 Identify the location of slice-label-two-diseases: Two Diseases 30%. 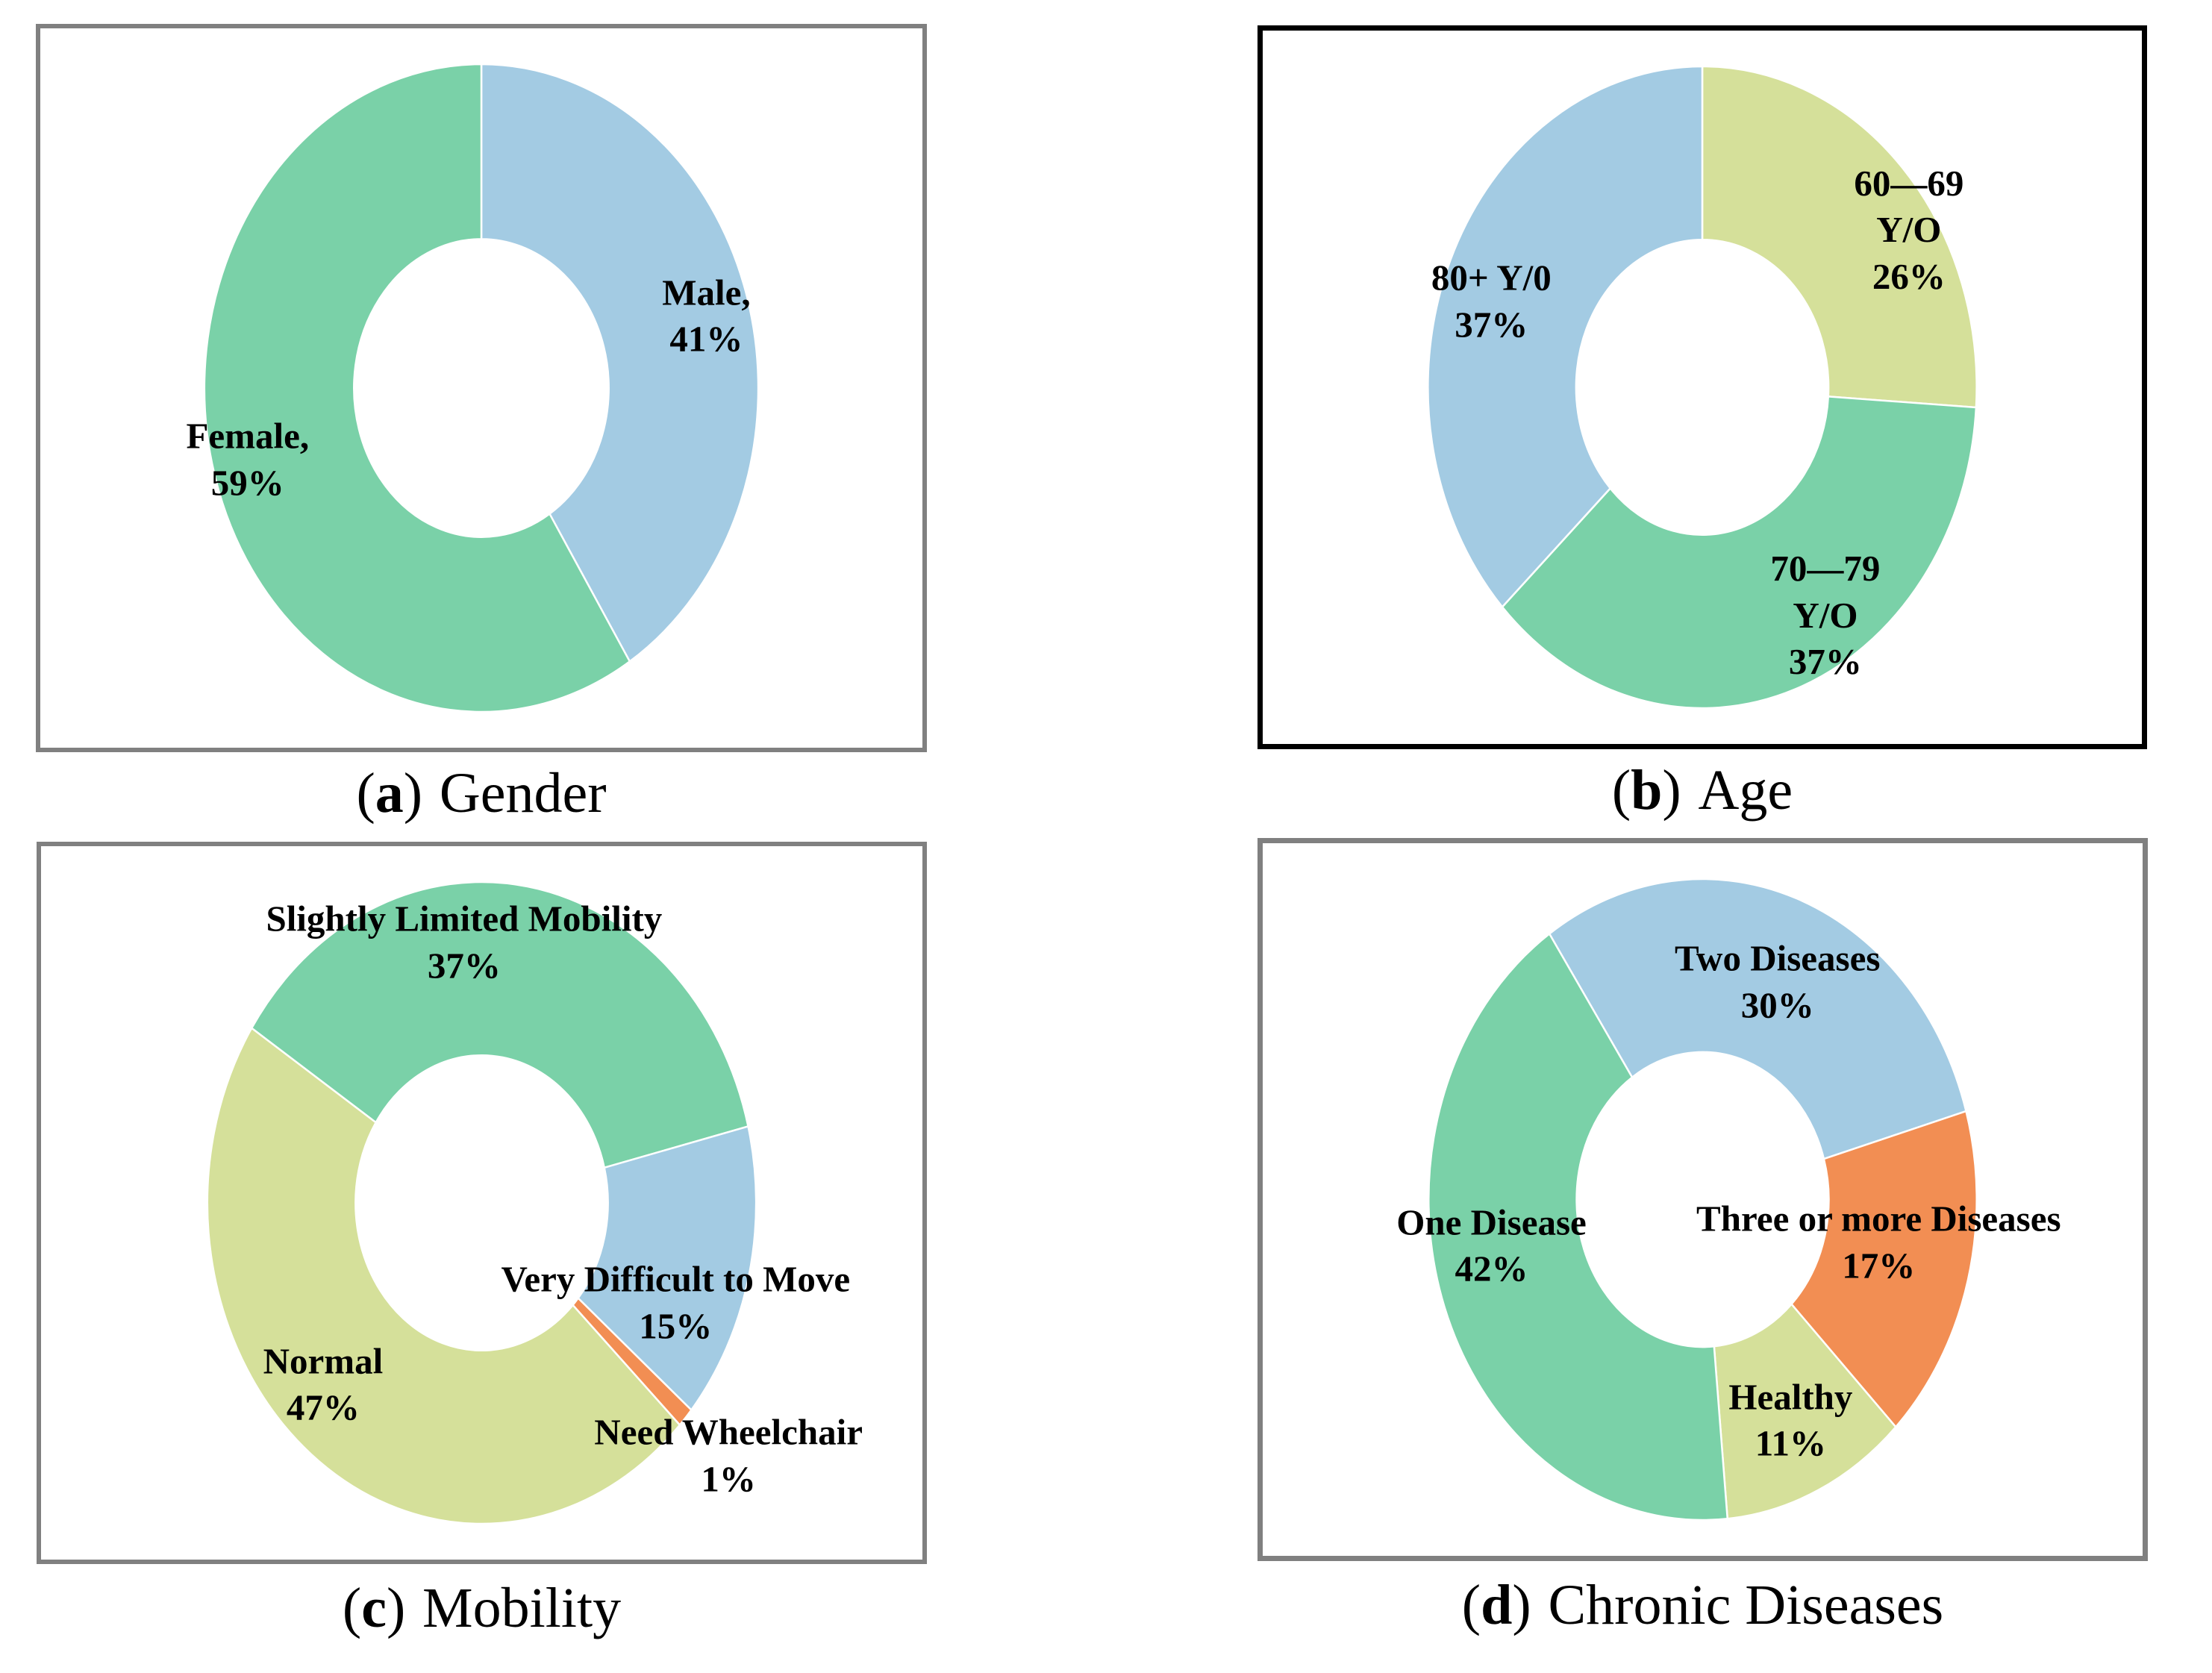
(1777, 982).